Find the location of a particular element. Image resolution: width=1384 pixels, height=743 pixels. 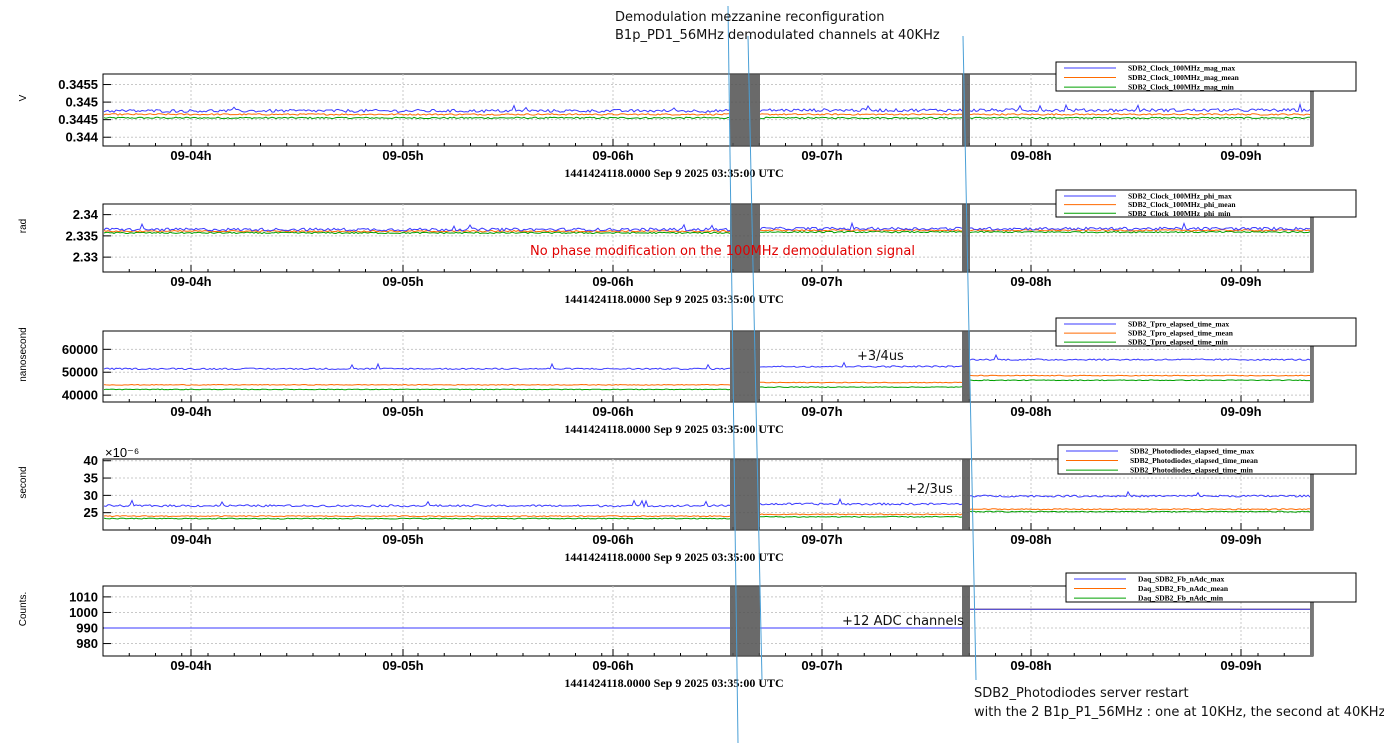

y-tick-label: 0.345 is located at coordinates (81, 102).